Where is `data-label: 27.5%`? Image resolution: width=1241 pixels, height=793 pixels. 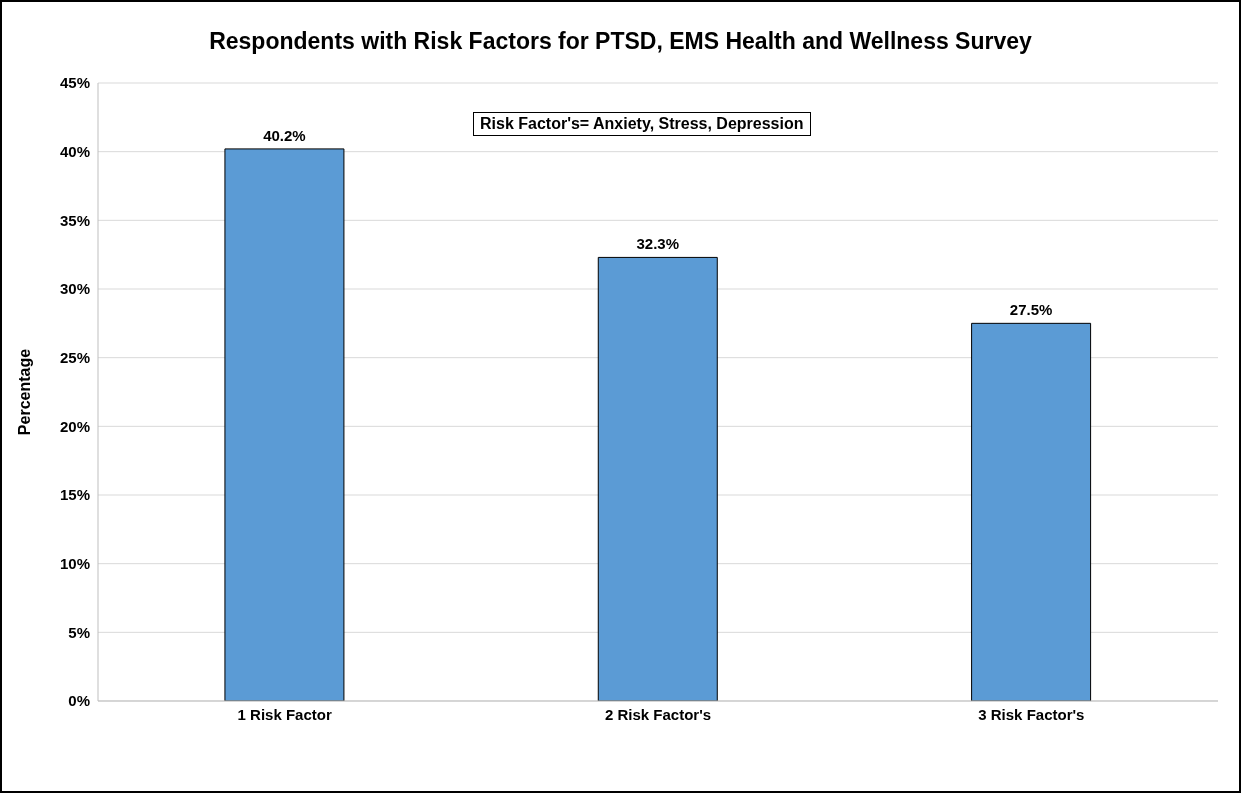
data-label: 27.5% is located at coordinates (1031, 310).